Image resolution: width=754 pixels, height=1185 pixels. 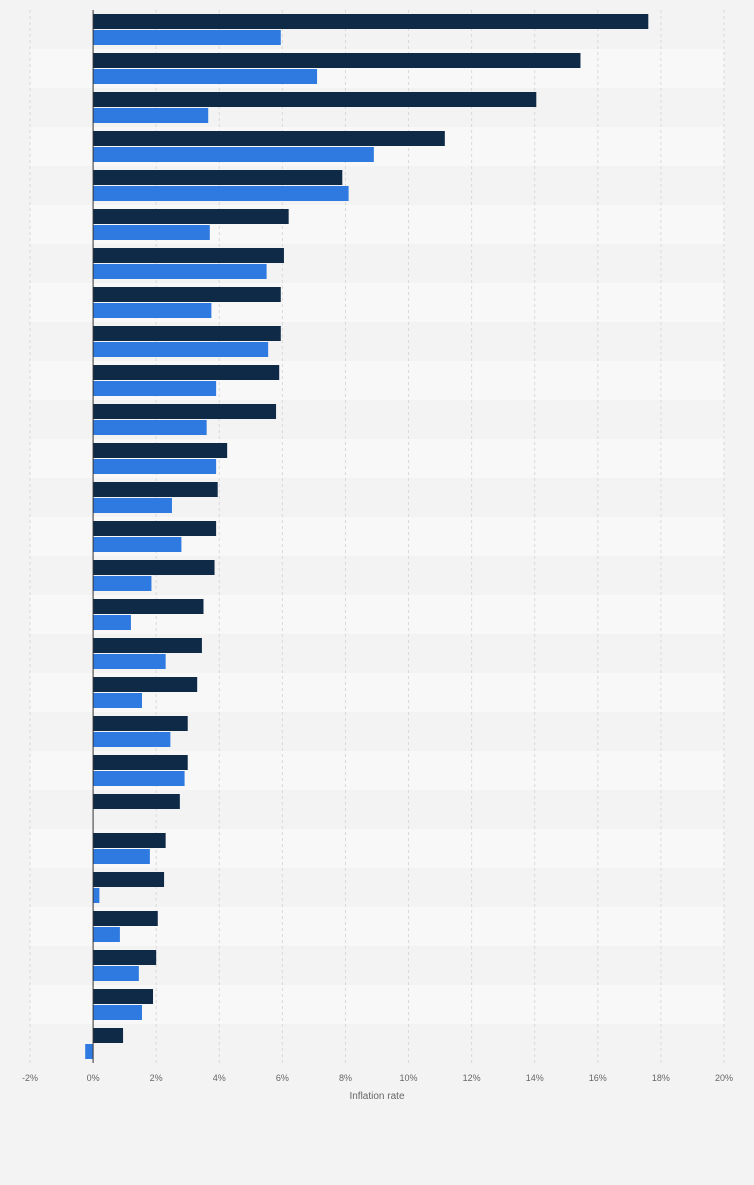 What do you see at coordinates (472, 1078) in the screenshot?
I see `x-tick-label: 12%` at bounding box center [472, 1078].